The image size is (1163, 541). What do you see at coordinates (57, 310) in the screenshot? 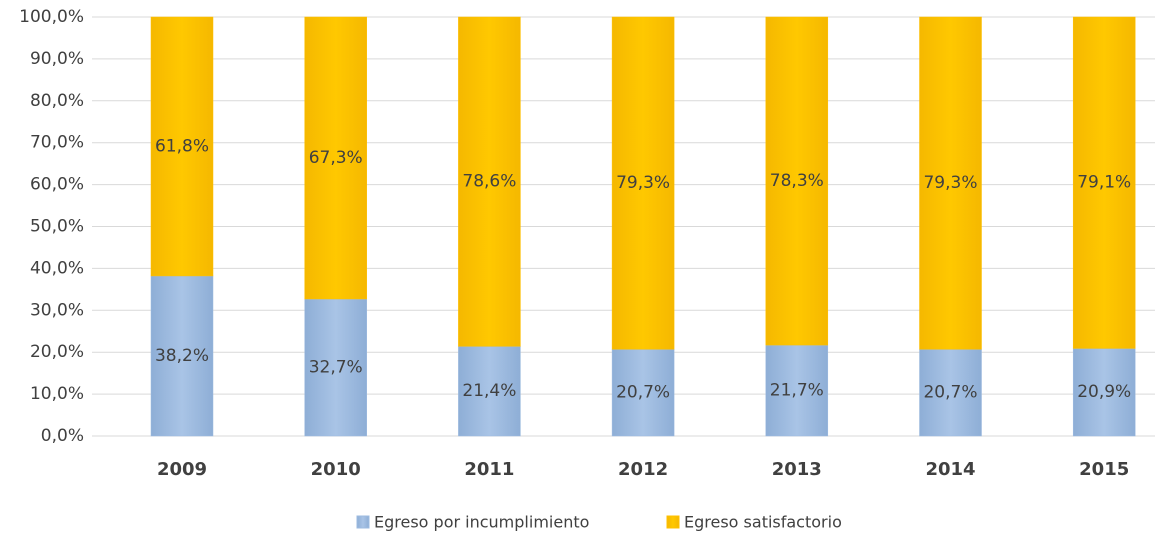
I see `y-tick-label: 30,0%` at bounding box center [57, 310].